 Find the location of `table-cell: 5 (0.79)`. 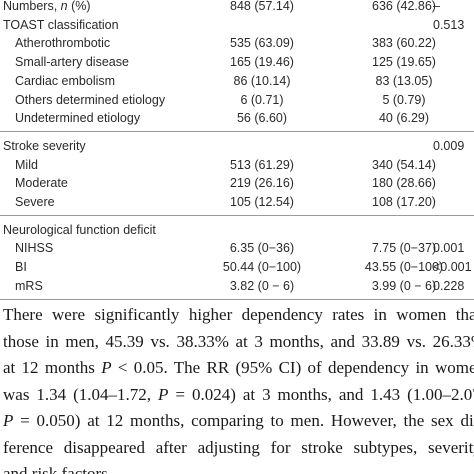

table-cell: 5 (0.79) is located at coordinates (404, 99).